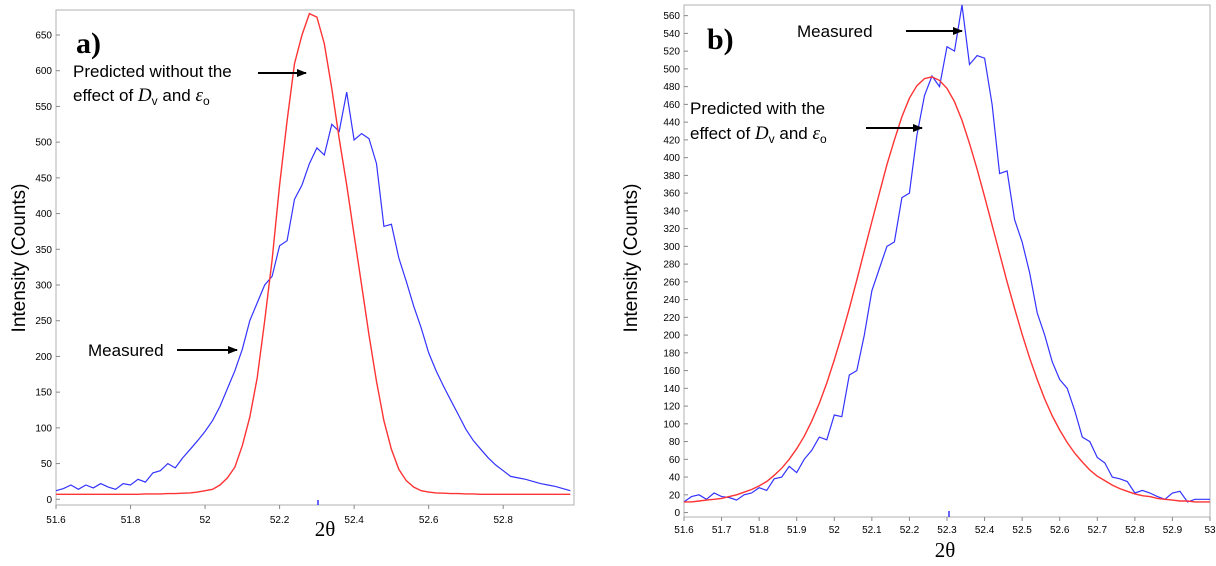  I want to click on y-axis-title-b: Intensity (Counts), so click(631, 258).